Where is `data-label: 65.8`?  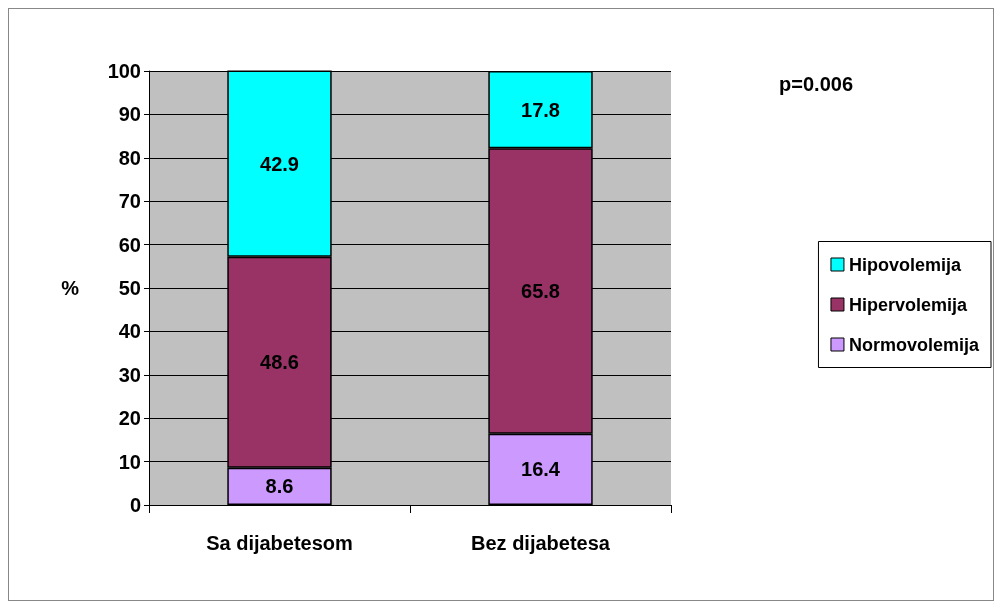
data-label: 65.8 is located at coordinates (540, 291).